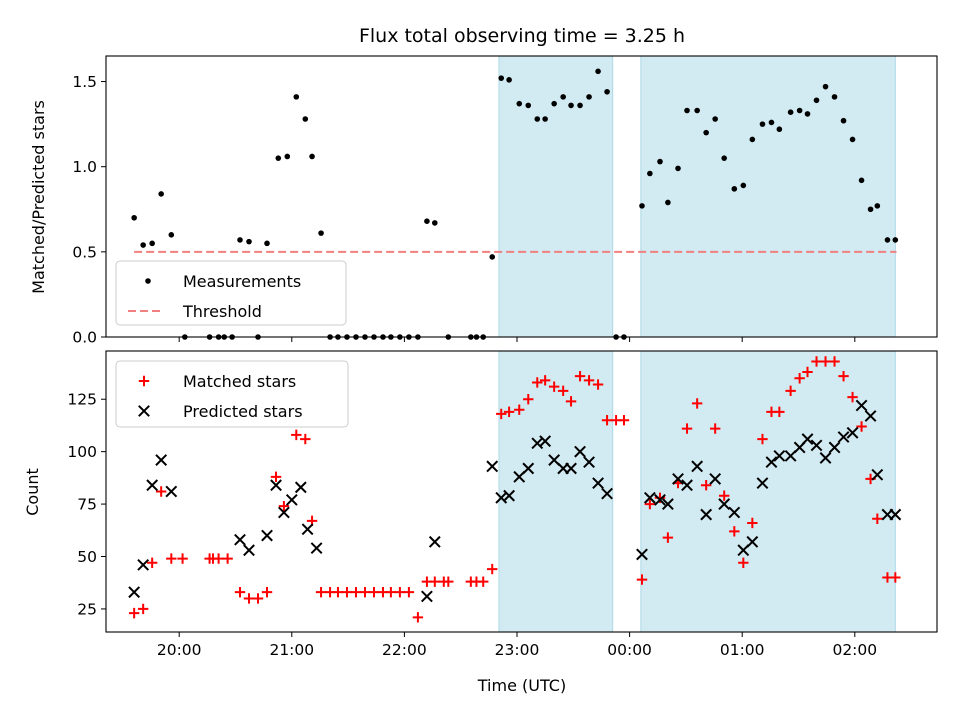 The image size is (960, 720). What do you see at coordinates (521, 685) in the screenshot?
I see `x-axis-label: Time (UTC)` at bounding box center [521, 685].